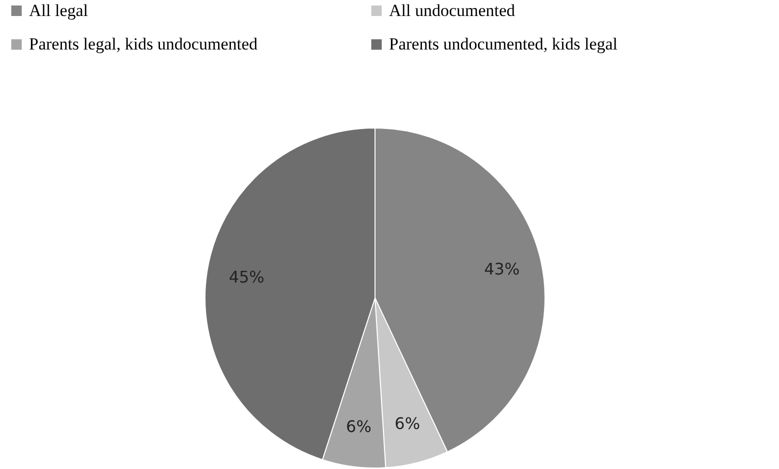  Describe the element at coordinates (143, 44) in the screenshot. I see `legend-label: Parents legal, kids undocumented` at that location.